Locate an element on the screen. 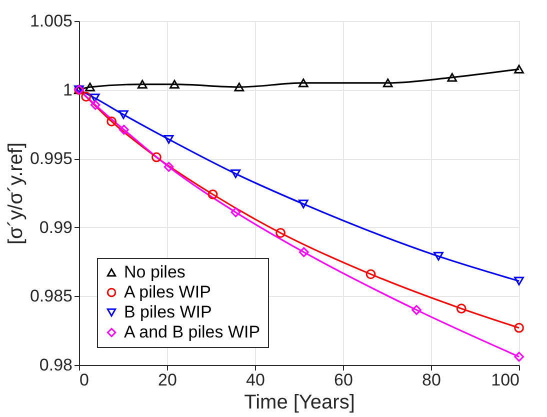 The width and height of the screenshot is (547, 417). y-tick-label: 0.98 is located at coordinates (55, 365).